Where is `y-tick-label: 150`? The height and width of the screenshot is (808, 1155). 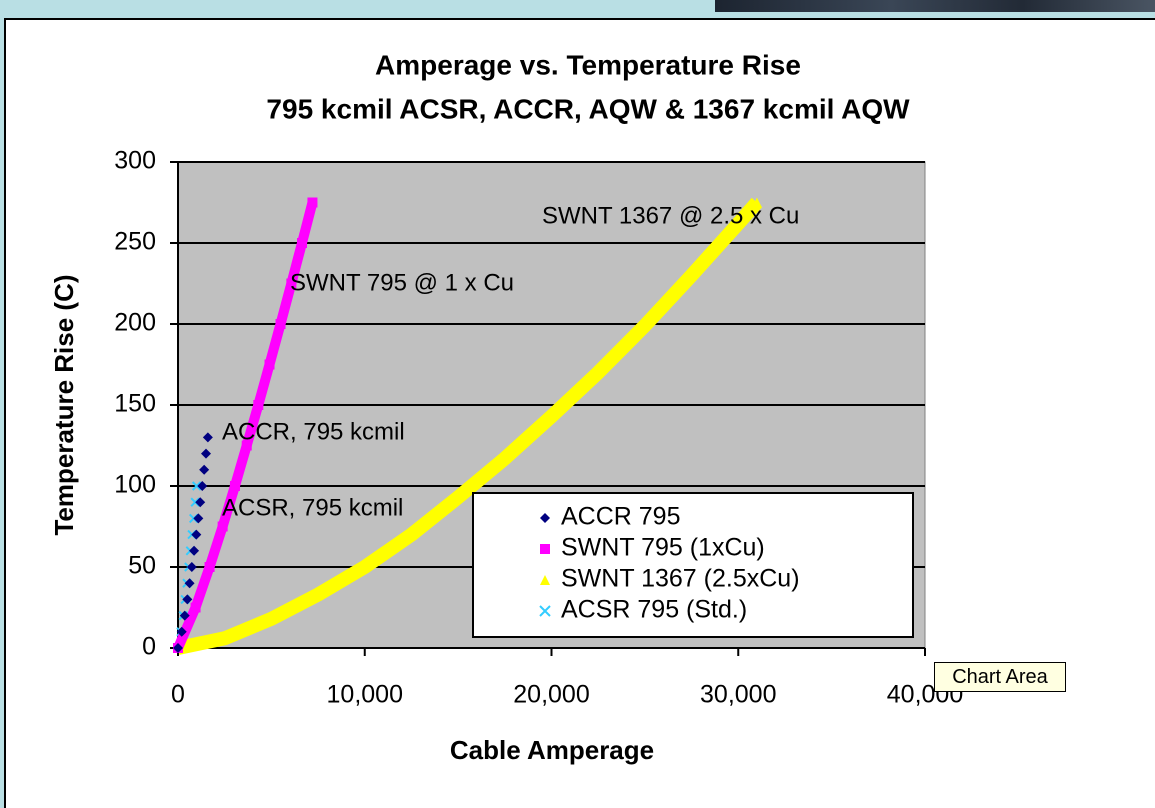 y-tick-label: 150 is located at coordinates (135, 404).